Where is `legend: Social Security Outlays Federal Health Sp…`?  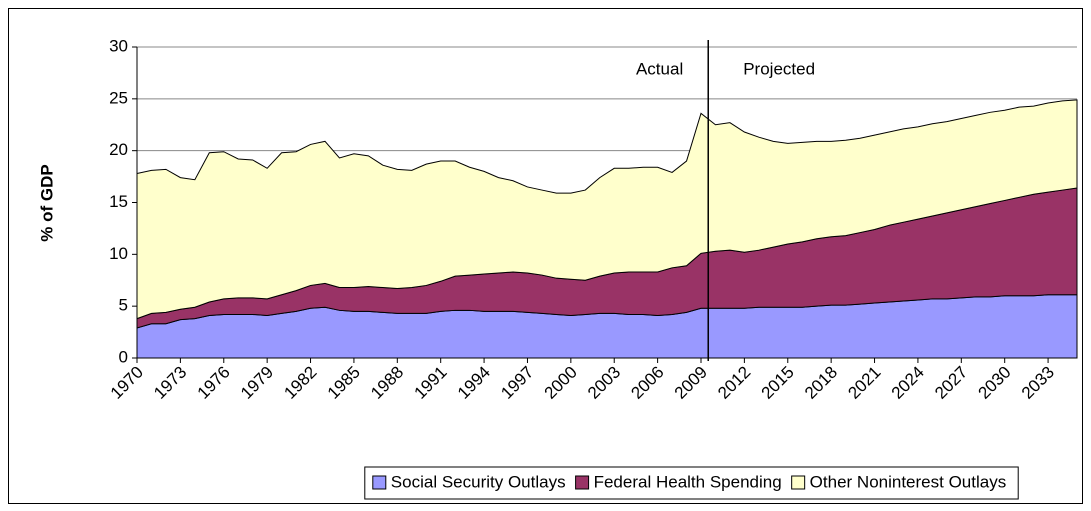 legend: Social Security Outlays Federal Health Sp… is located at coordinates (691, 483).